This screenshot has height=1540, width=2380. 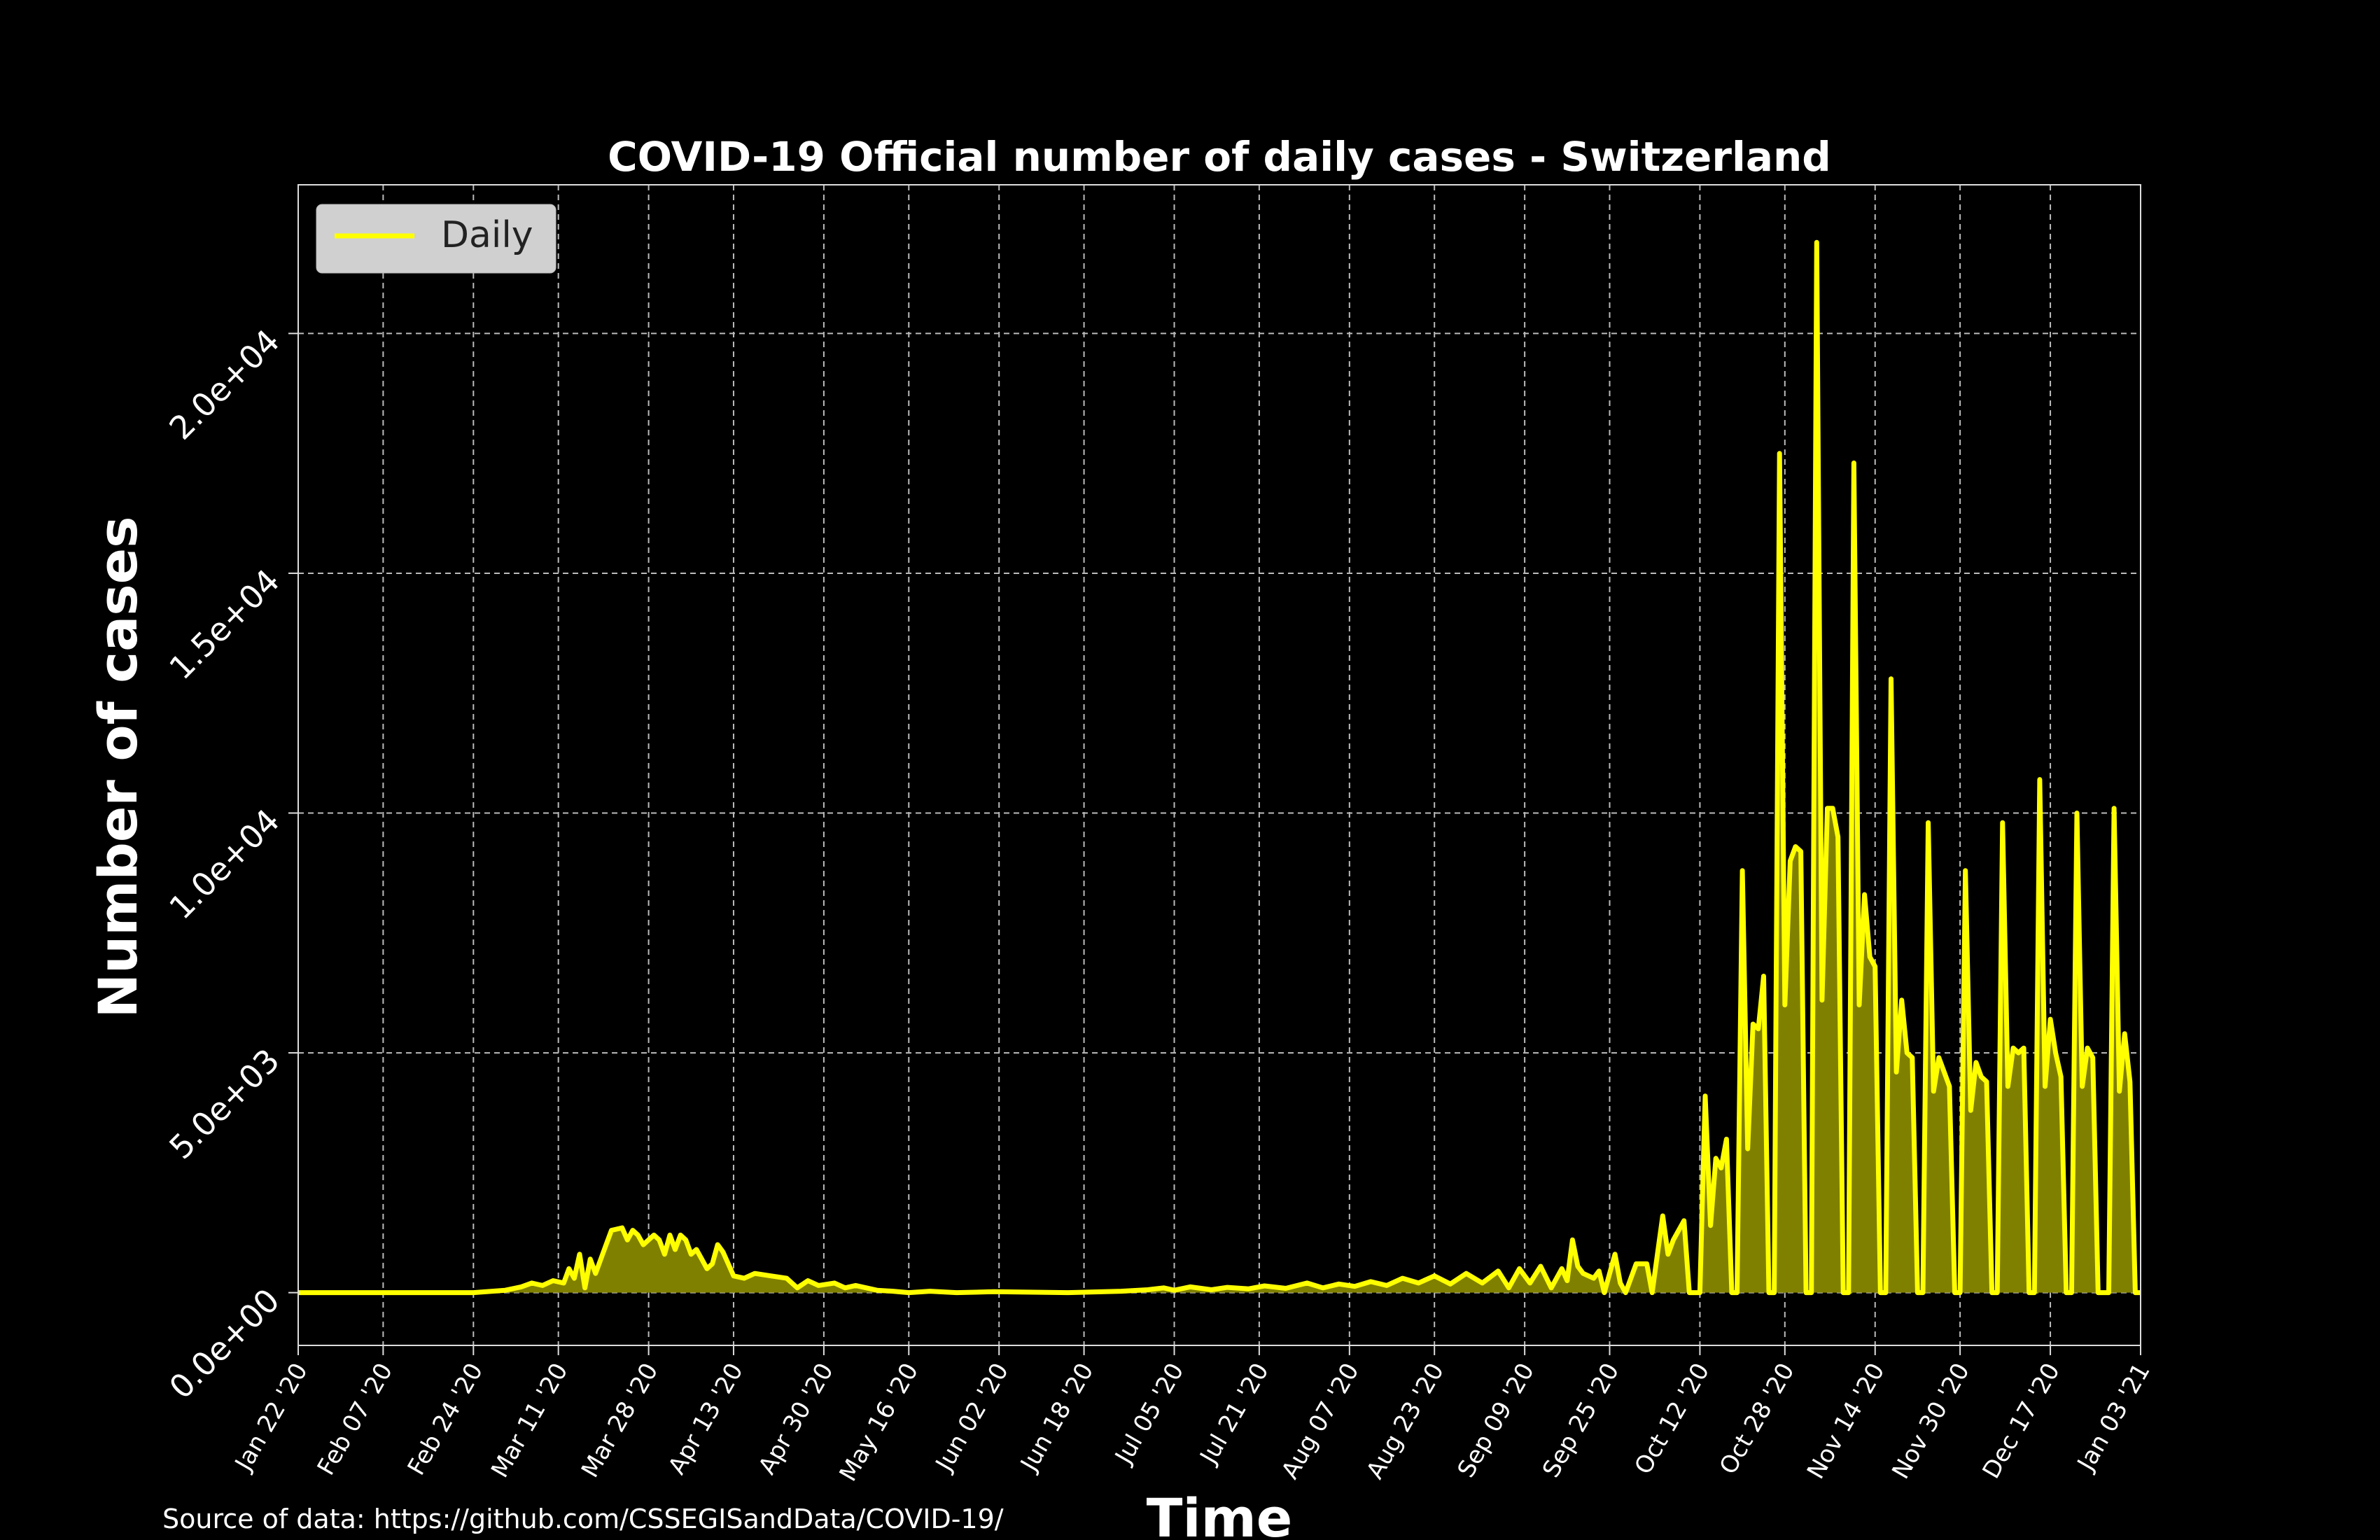 I want to click on legend-entry-daily: Daily, so click(x=487, y=235).